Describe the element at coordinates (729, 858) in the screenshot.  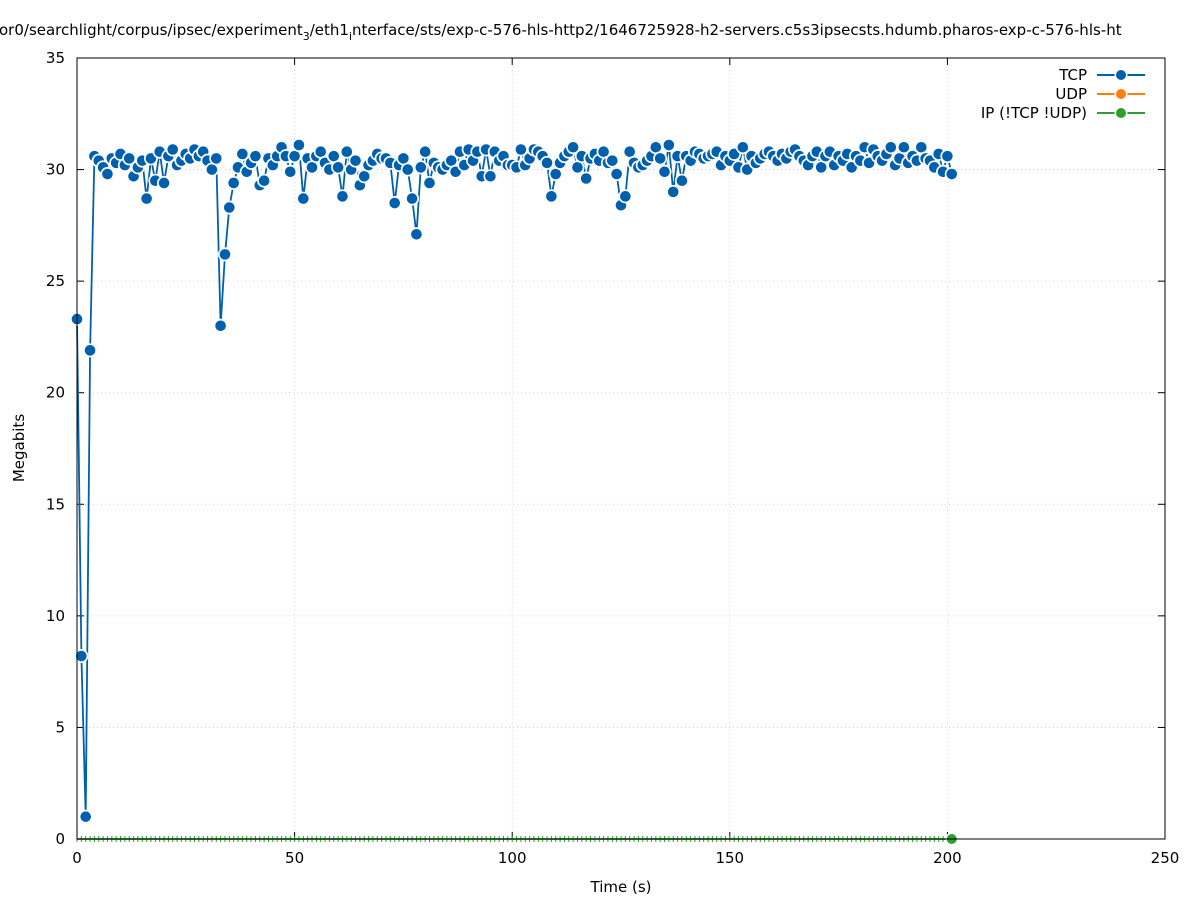
I see `x-tick-label: 150` at that location.